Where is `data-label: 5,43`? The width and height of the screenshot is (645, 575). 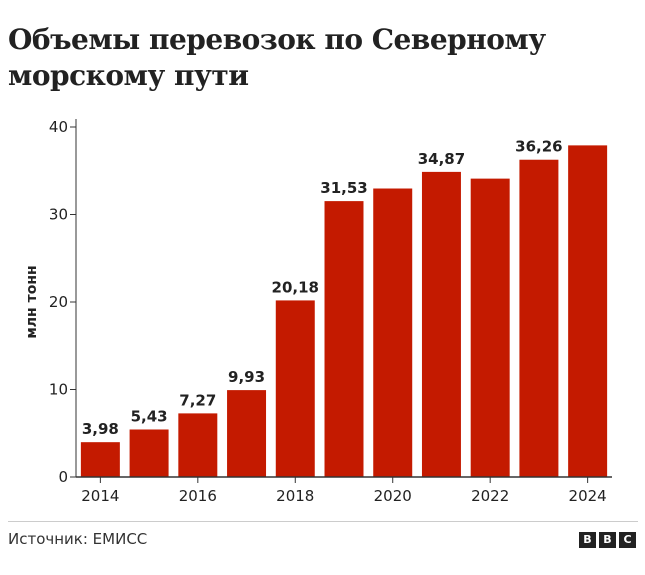 data-label: 5,43 is located at coordinates (149, 416).